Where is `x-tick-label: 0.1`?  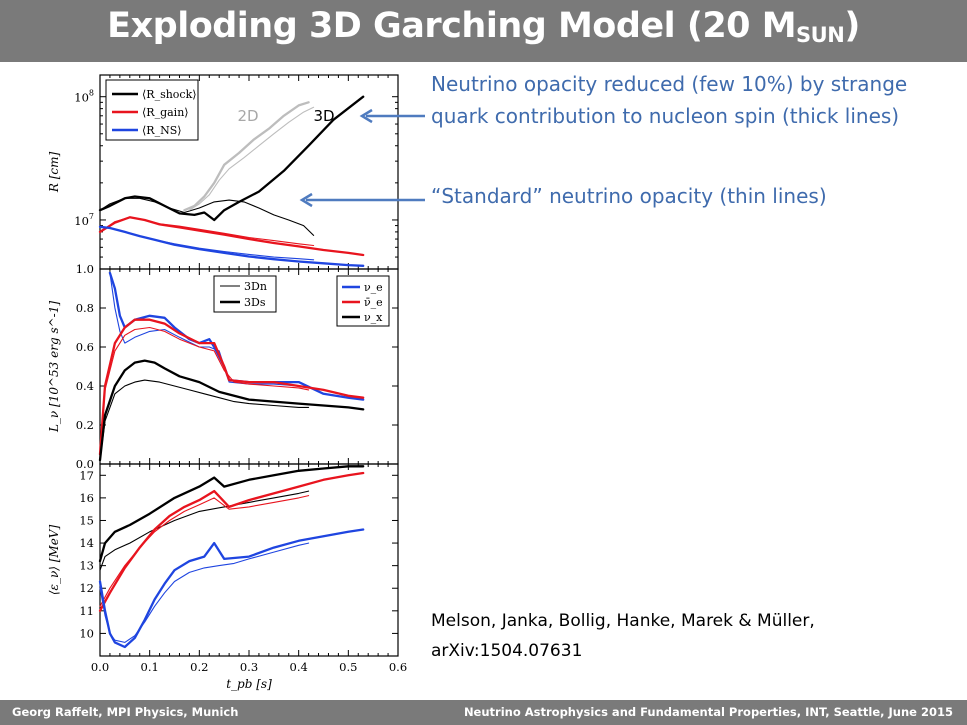
x-tick-label: 0.1 is located at coordinates (150, 667).